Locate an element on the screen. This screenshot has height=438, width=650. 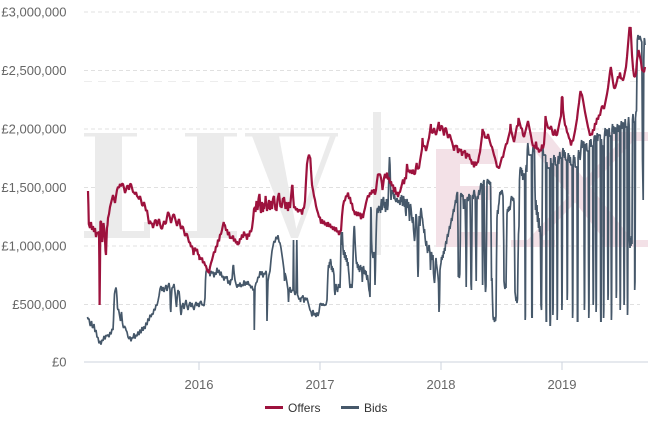
svg-text: 2017 is located at coordinates (320, 384).